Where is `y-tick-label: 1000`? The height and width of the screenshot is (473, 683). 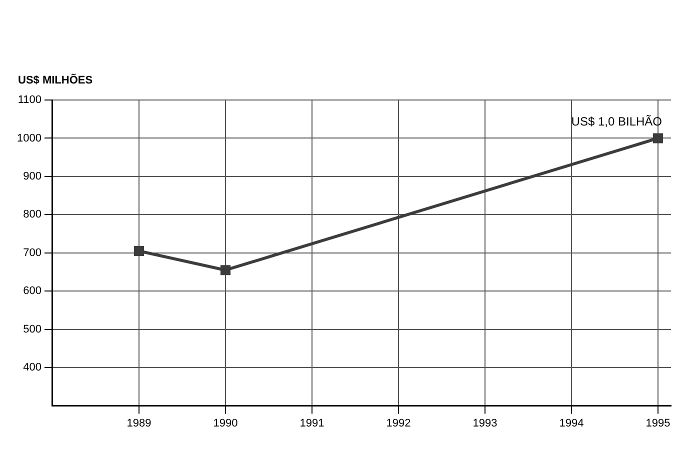 y-tick-label: 1000 is located at coordinates (29, 138).